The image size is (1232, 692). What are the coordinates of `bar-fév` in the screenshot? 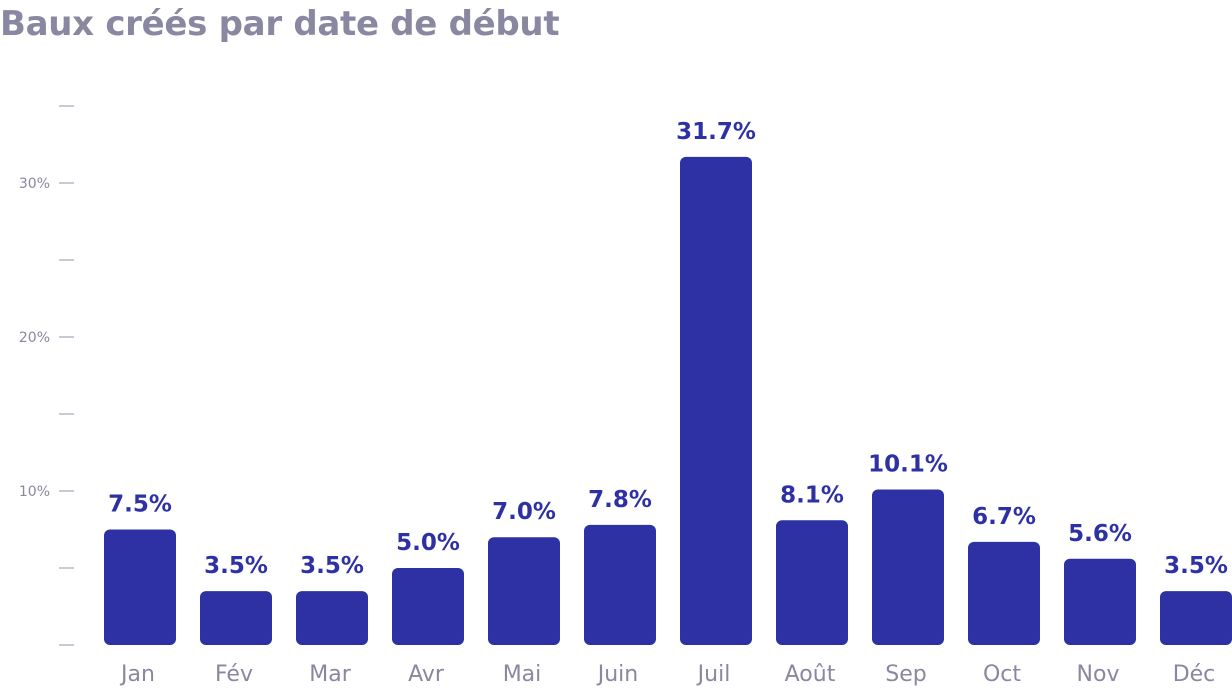 It's located at (236, 618).